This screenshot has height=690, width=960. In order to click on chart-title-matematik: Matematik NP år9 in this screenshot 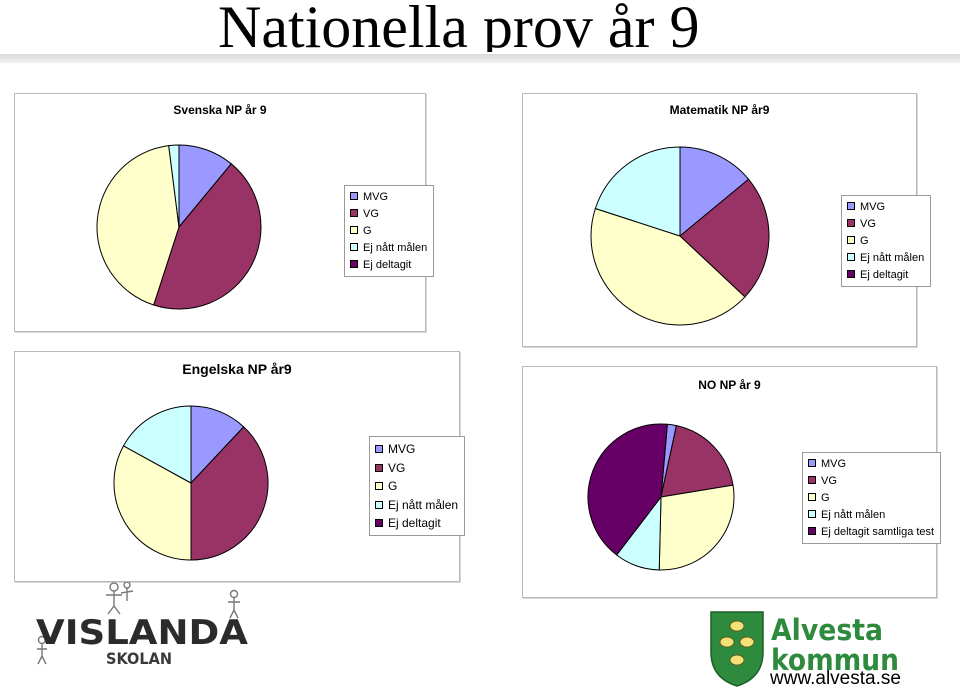, I will do `click(719, 110)`.